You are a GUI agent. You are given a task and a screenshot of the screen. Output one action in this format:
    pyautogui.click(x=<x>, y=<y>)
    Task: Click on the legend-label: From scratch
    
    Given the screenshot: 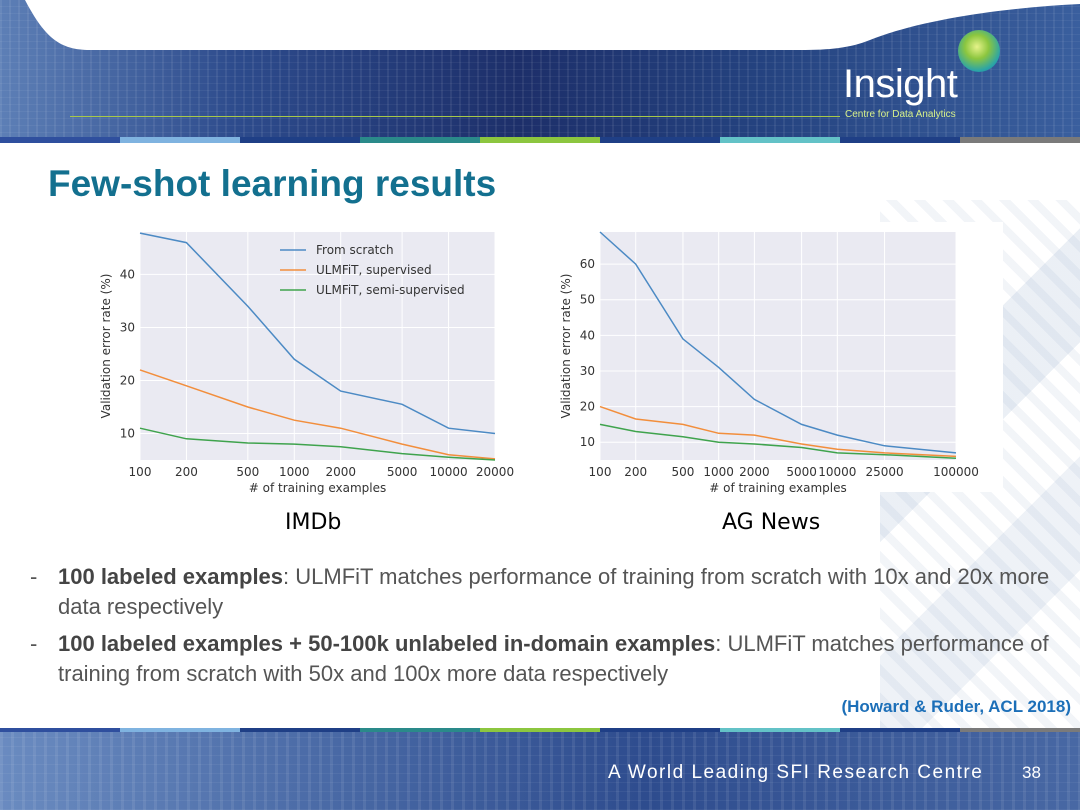 What is the action you would take?
    pyautogui.click(x=355, y=250)
    